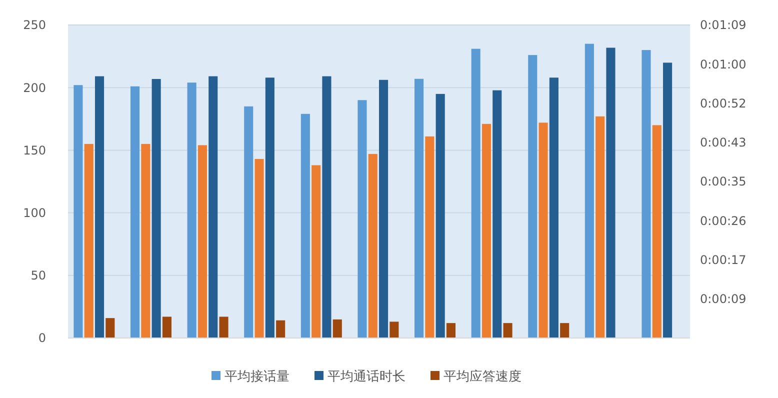 The width and height of the screenshot is (778, 398). Describe the element at coordinates (34, 213) in the screenshot. I see `y-tick-label: 100` at that location.